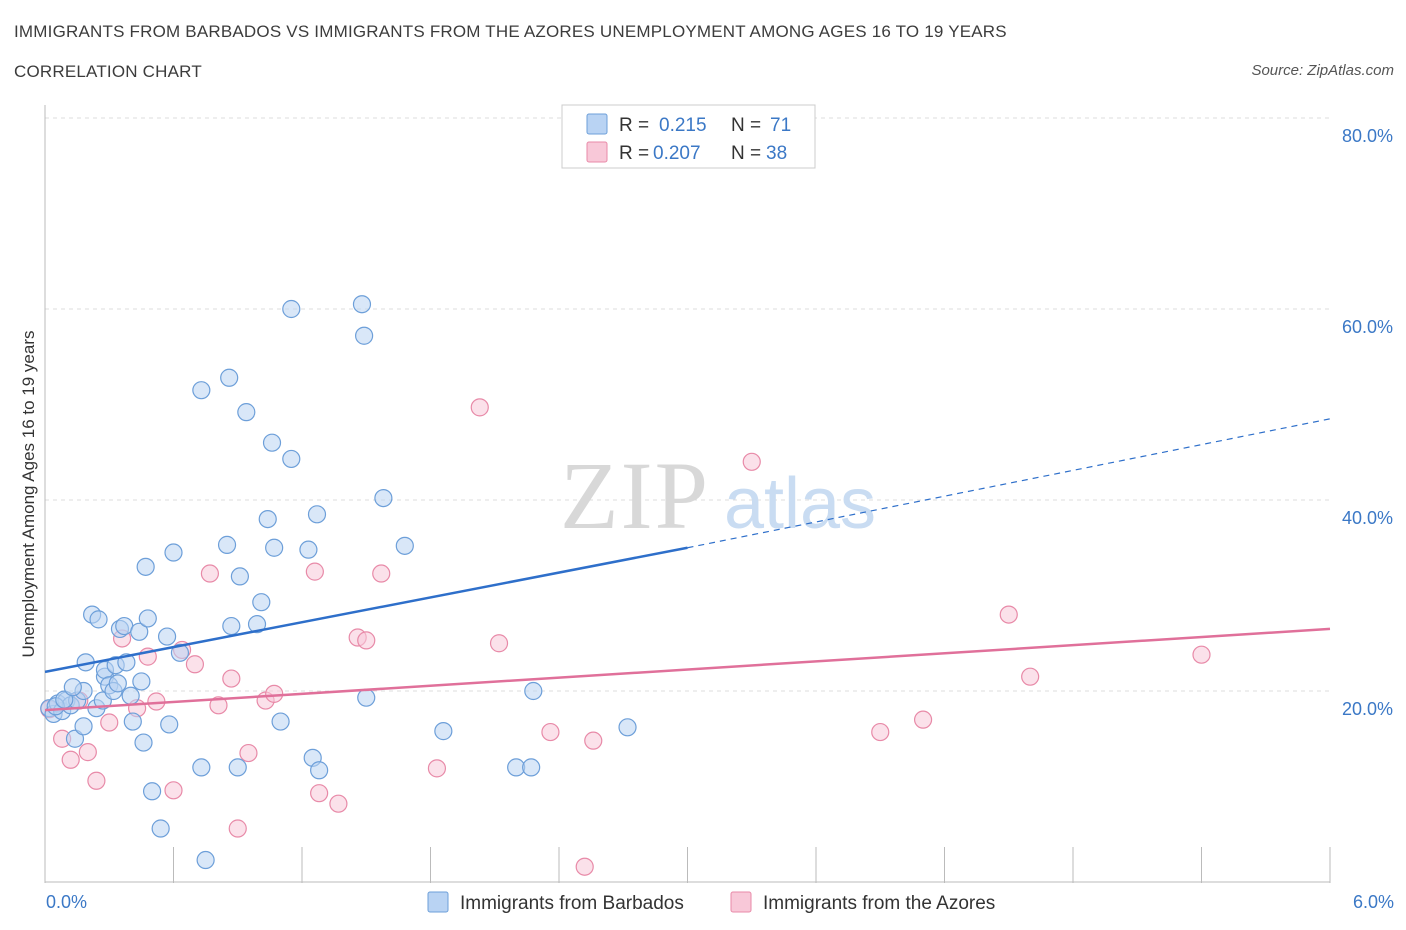  Describe the element at coordinates (677, 153) in the screenshot. I see `legend-r-value-azores: 0.207` at that location.